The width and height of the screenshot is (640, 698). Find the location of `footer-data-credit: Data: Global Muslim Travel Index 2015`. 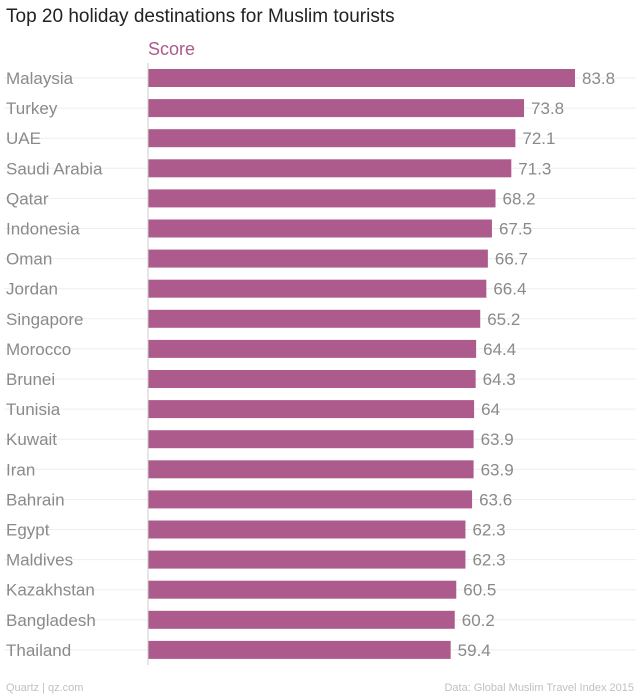

footer-data-credit: Data: Global Muslim Travel Index 2015 is located at coordinates (539, 688).